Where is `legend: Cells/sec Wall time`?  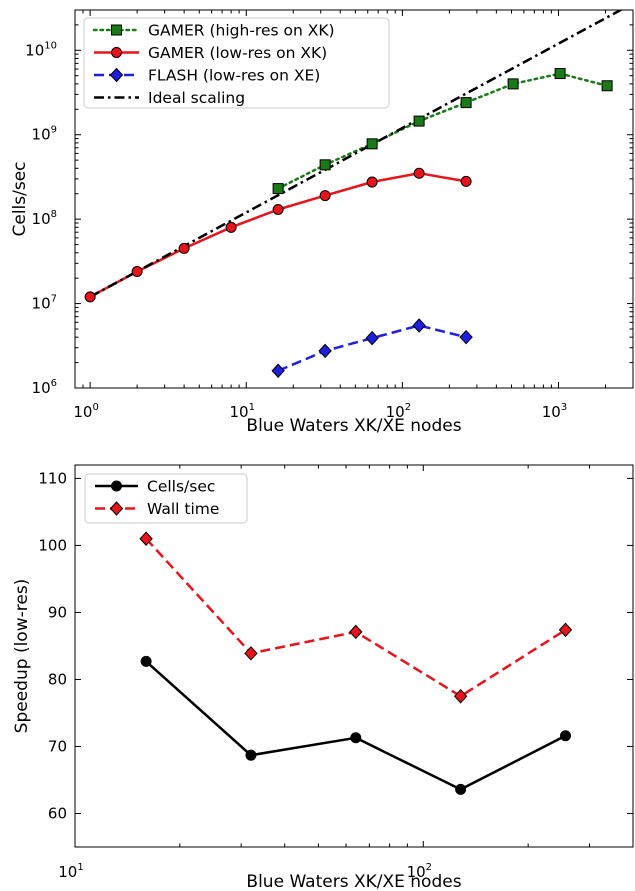 legend: Cells/sec Wall time is located at coordinates (166, 498).